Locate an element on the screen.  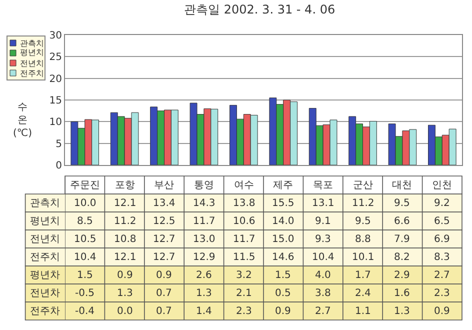
data-label: 14.0 is located at coordinates (283, 221).